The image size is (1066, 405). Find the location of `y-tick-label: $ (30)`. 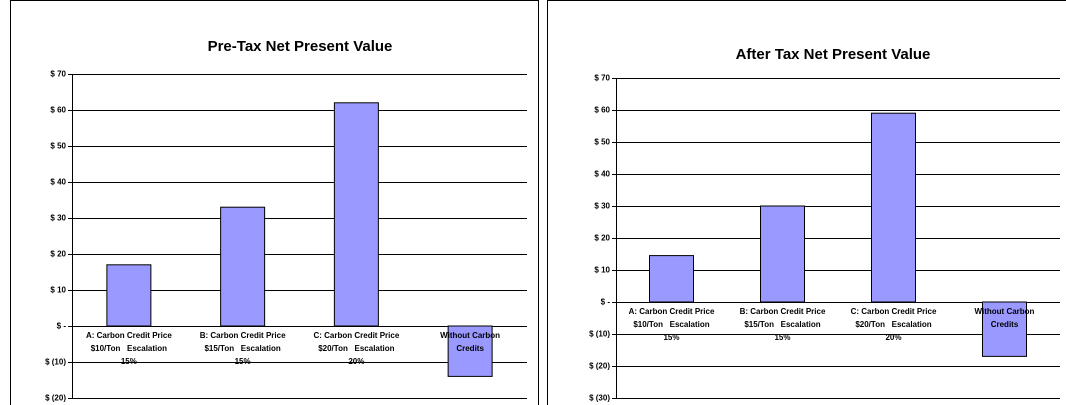

y-tick-label: $ (30) is located at coordinates (599, 398).